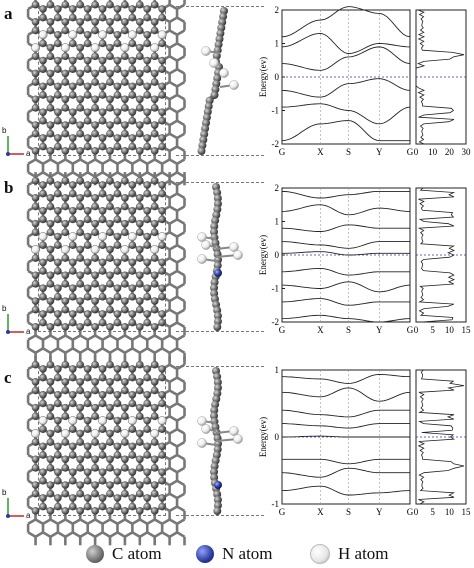  What do you see at coordinates (320, 554) in the screenshot?
I see `hydrogen-atom-icon` at bounding box center [320, 554].